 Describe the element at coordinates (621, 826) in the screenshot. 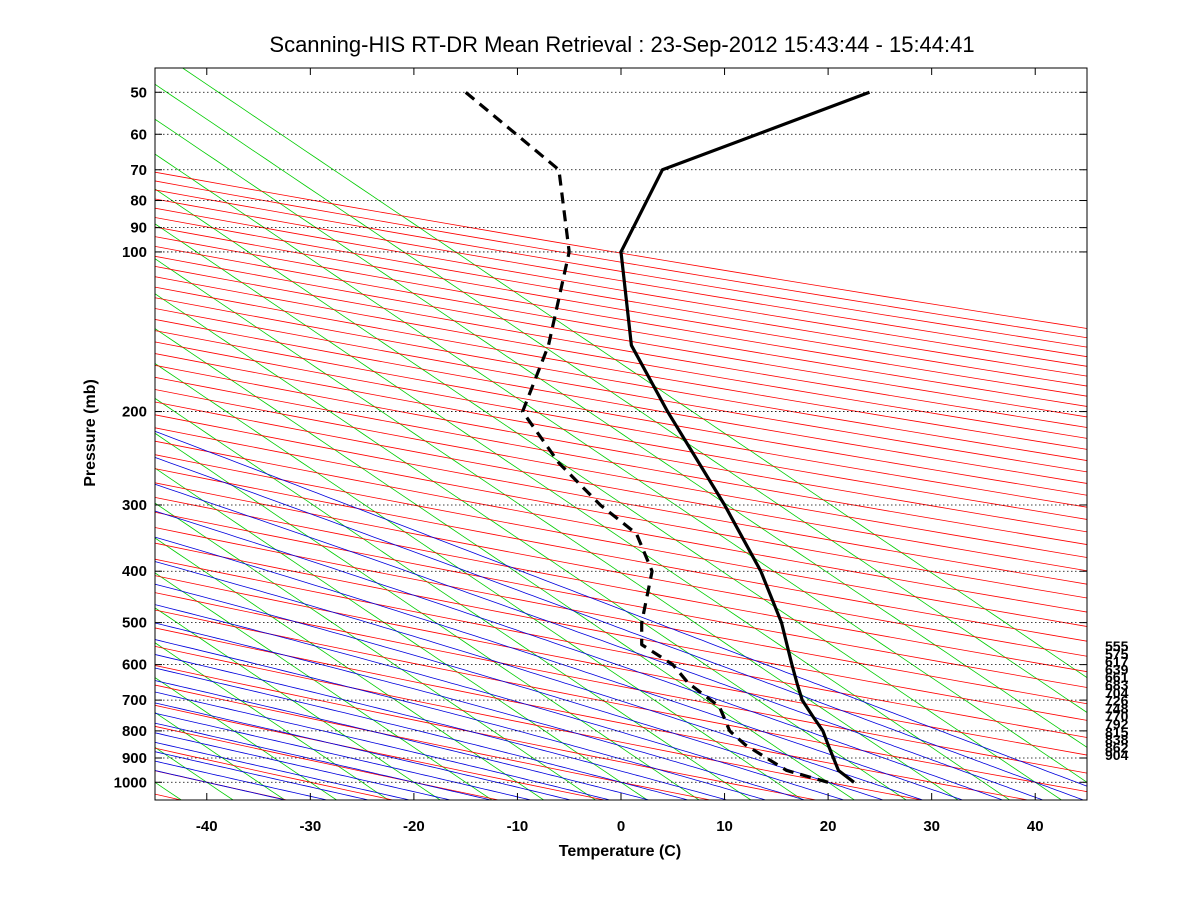

I see `x-tick-label: 0` at that location.